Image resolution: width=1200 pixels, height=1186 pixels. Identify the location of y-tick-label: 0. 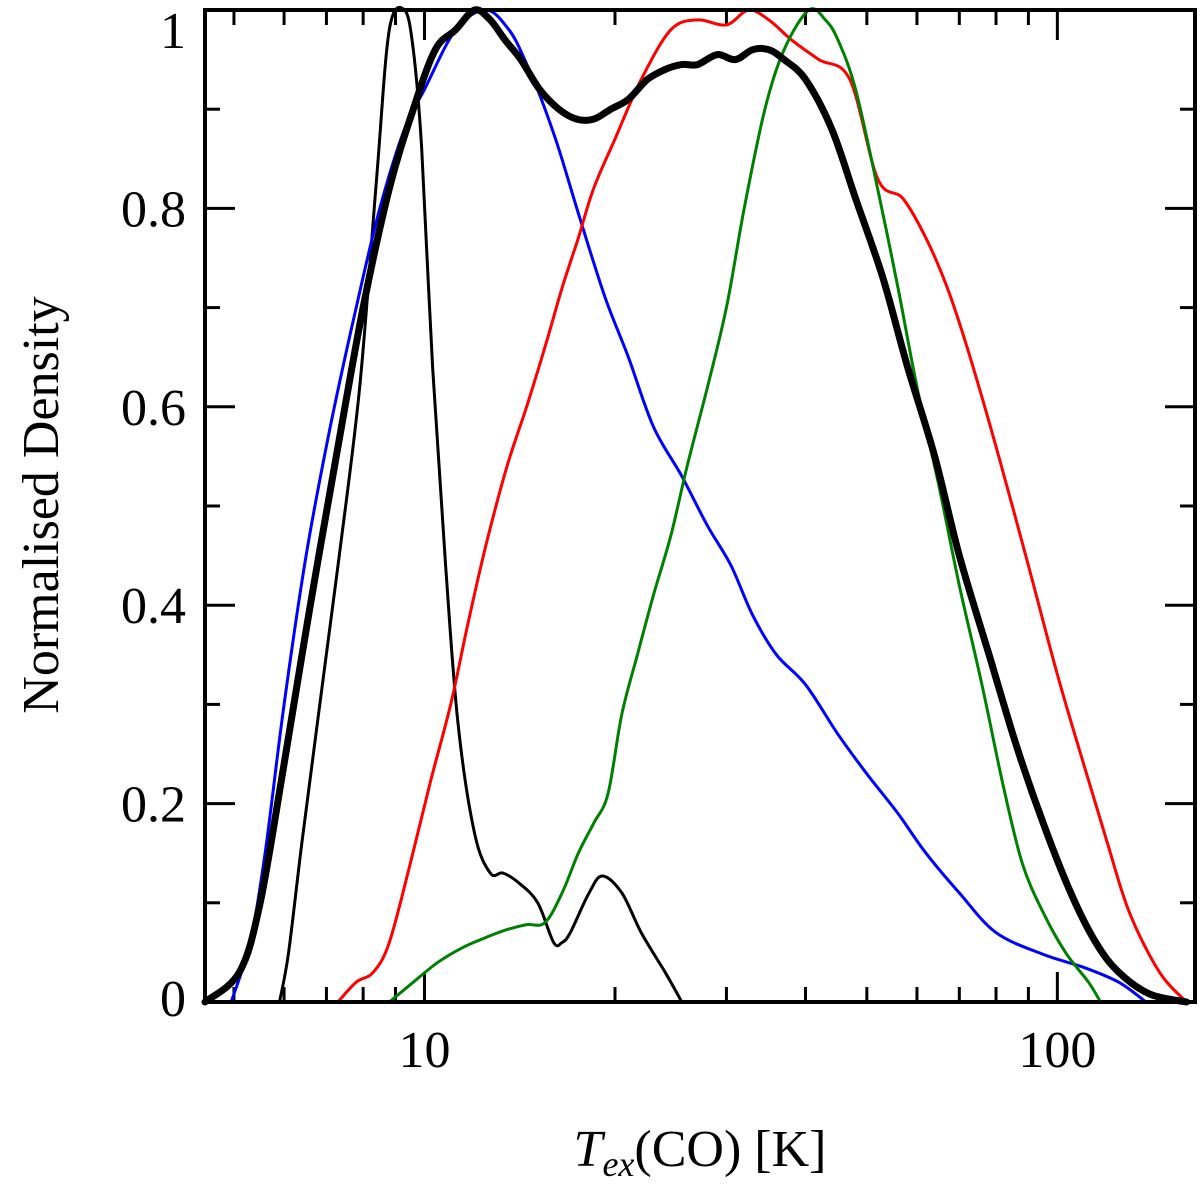
(173, 999).